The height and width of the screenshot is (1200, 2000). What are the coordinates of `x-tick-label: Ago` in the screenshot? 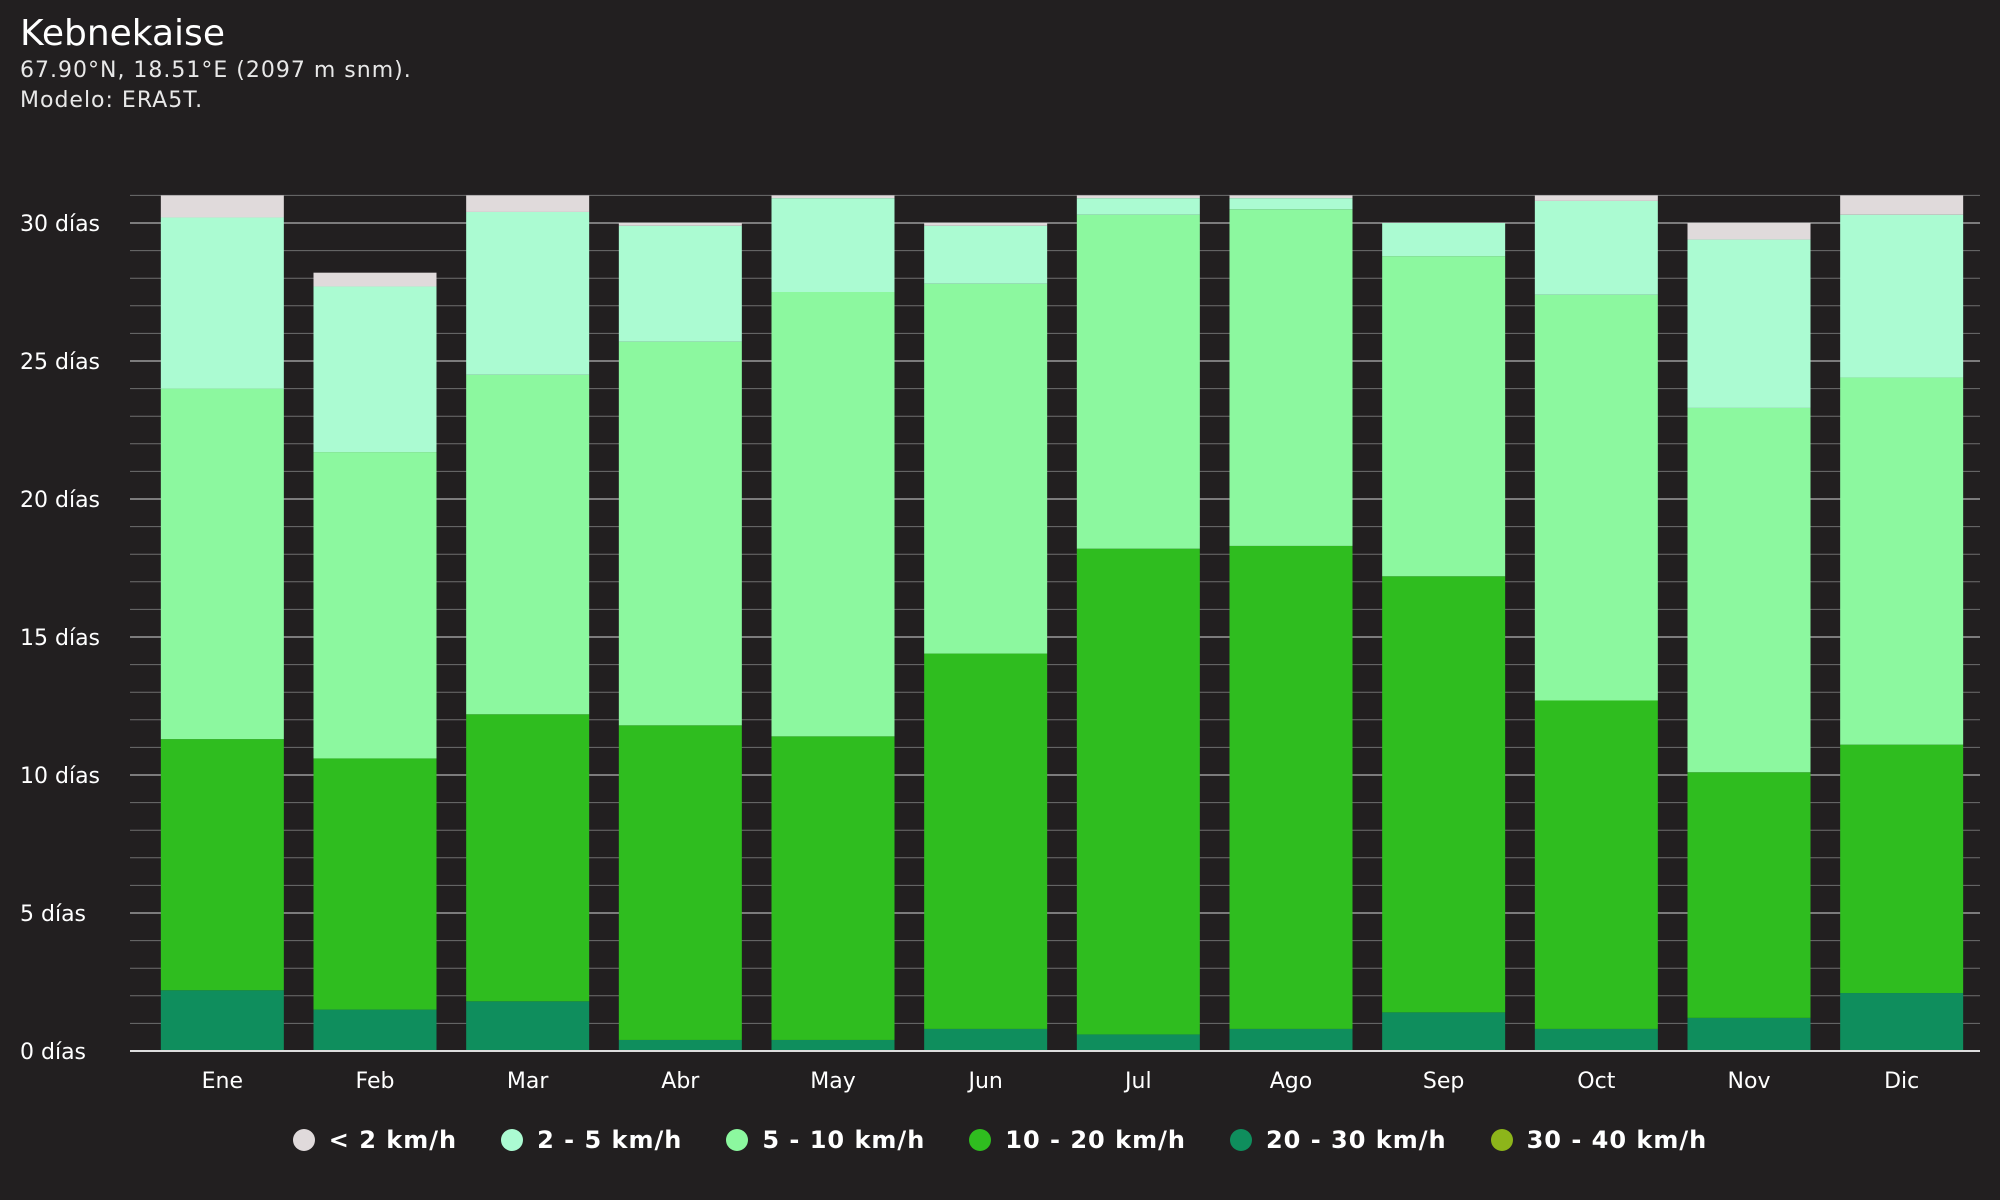 It's located at (1291, 1081).